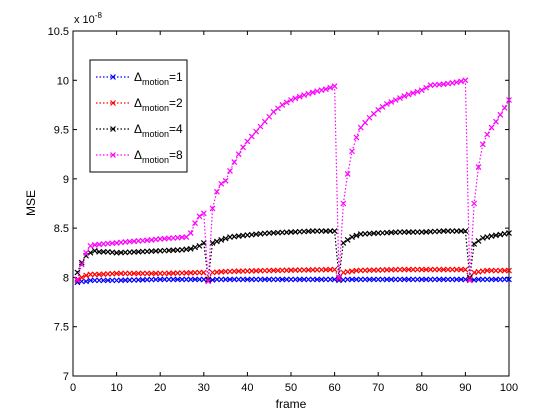  What do you see at coordinates (465, 388) in the screenshot?
I see `x-tick-label: 90` at bounding box center [465, 388].